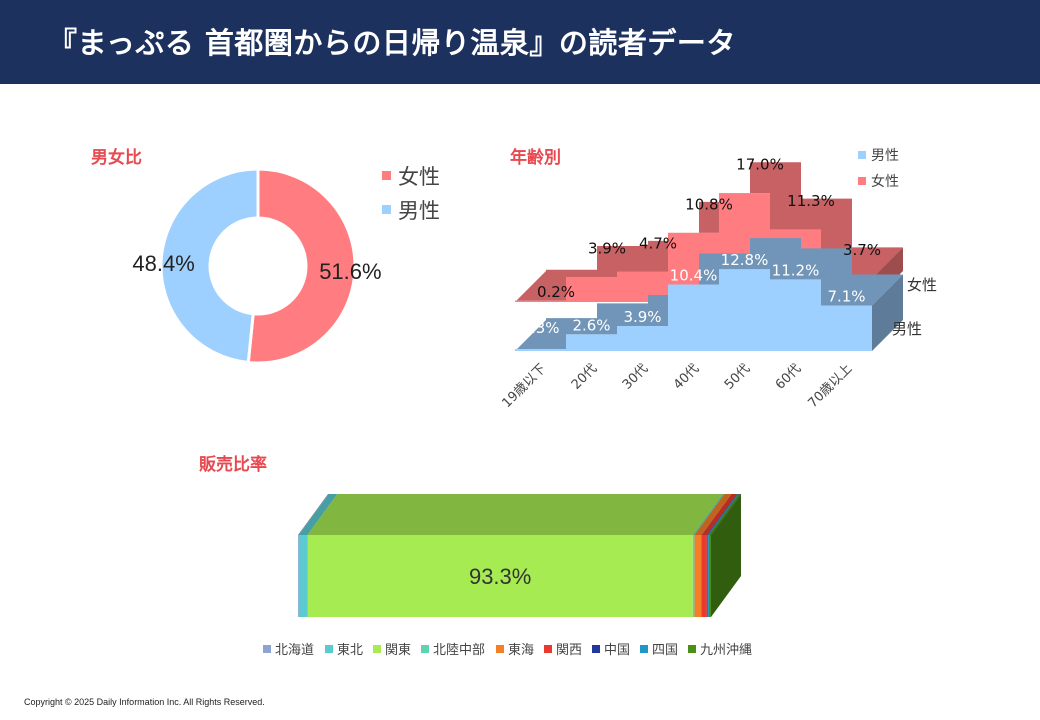 The height and width of the screenshot is (720, 1040). What do you see at coordinates (617, 650) in the screenshot?
I see `sales-legend-label: 中国` at bounding box center [617, 650].